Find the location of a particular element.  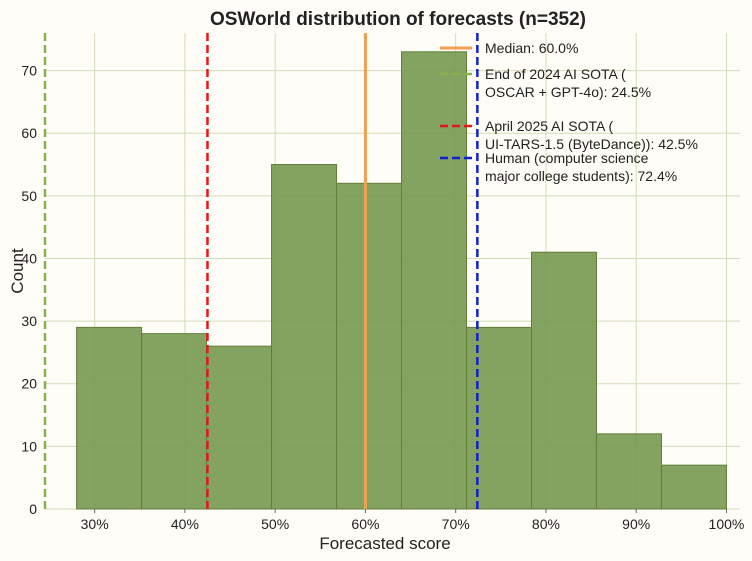

x-tick-label: 70% is located at coordinates (456, 524).